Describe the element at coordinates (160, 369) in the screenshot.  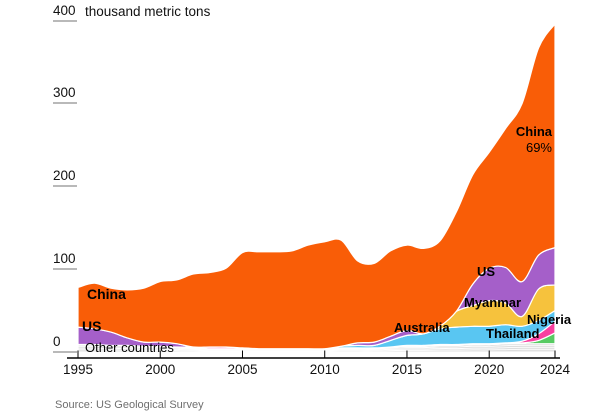
I see `x-tick-label-2000: 2000` at that location.